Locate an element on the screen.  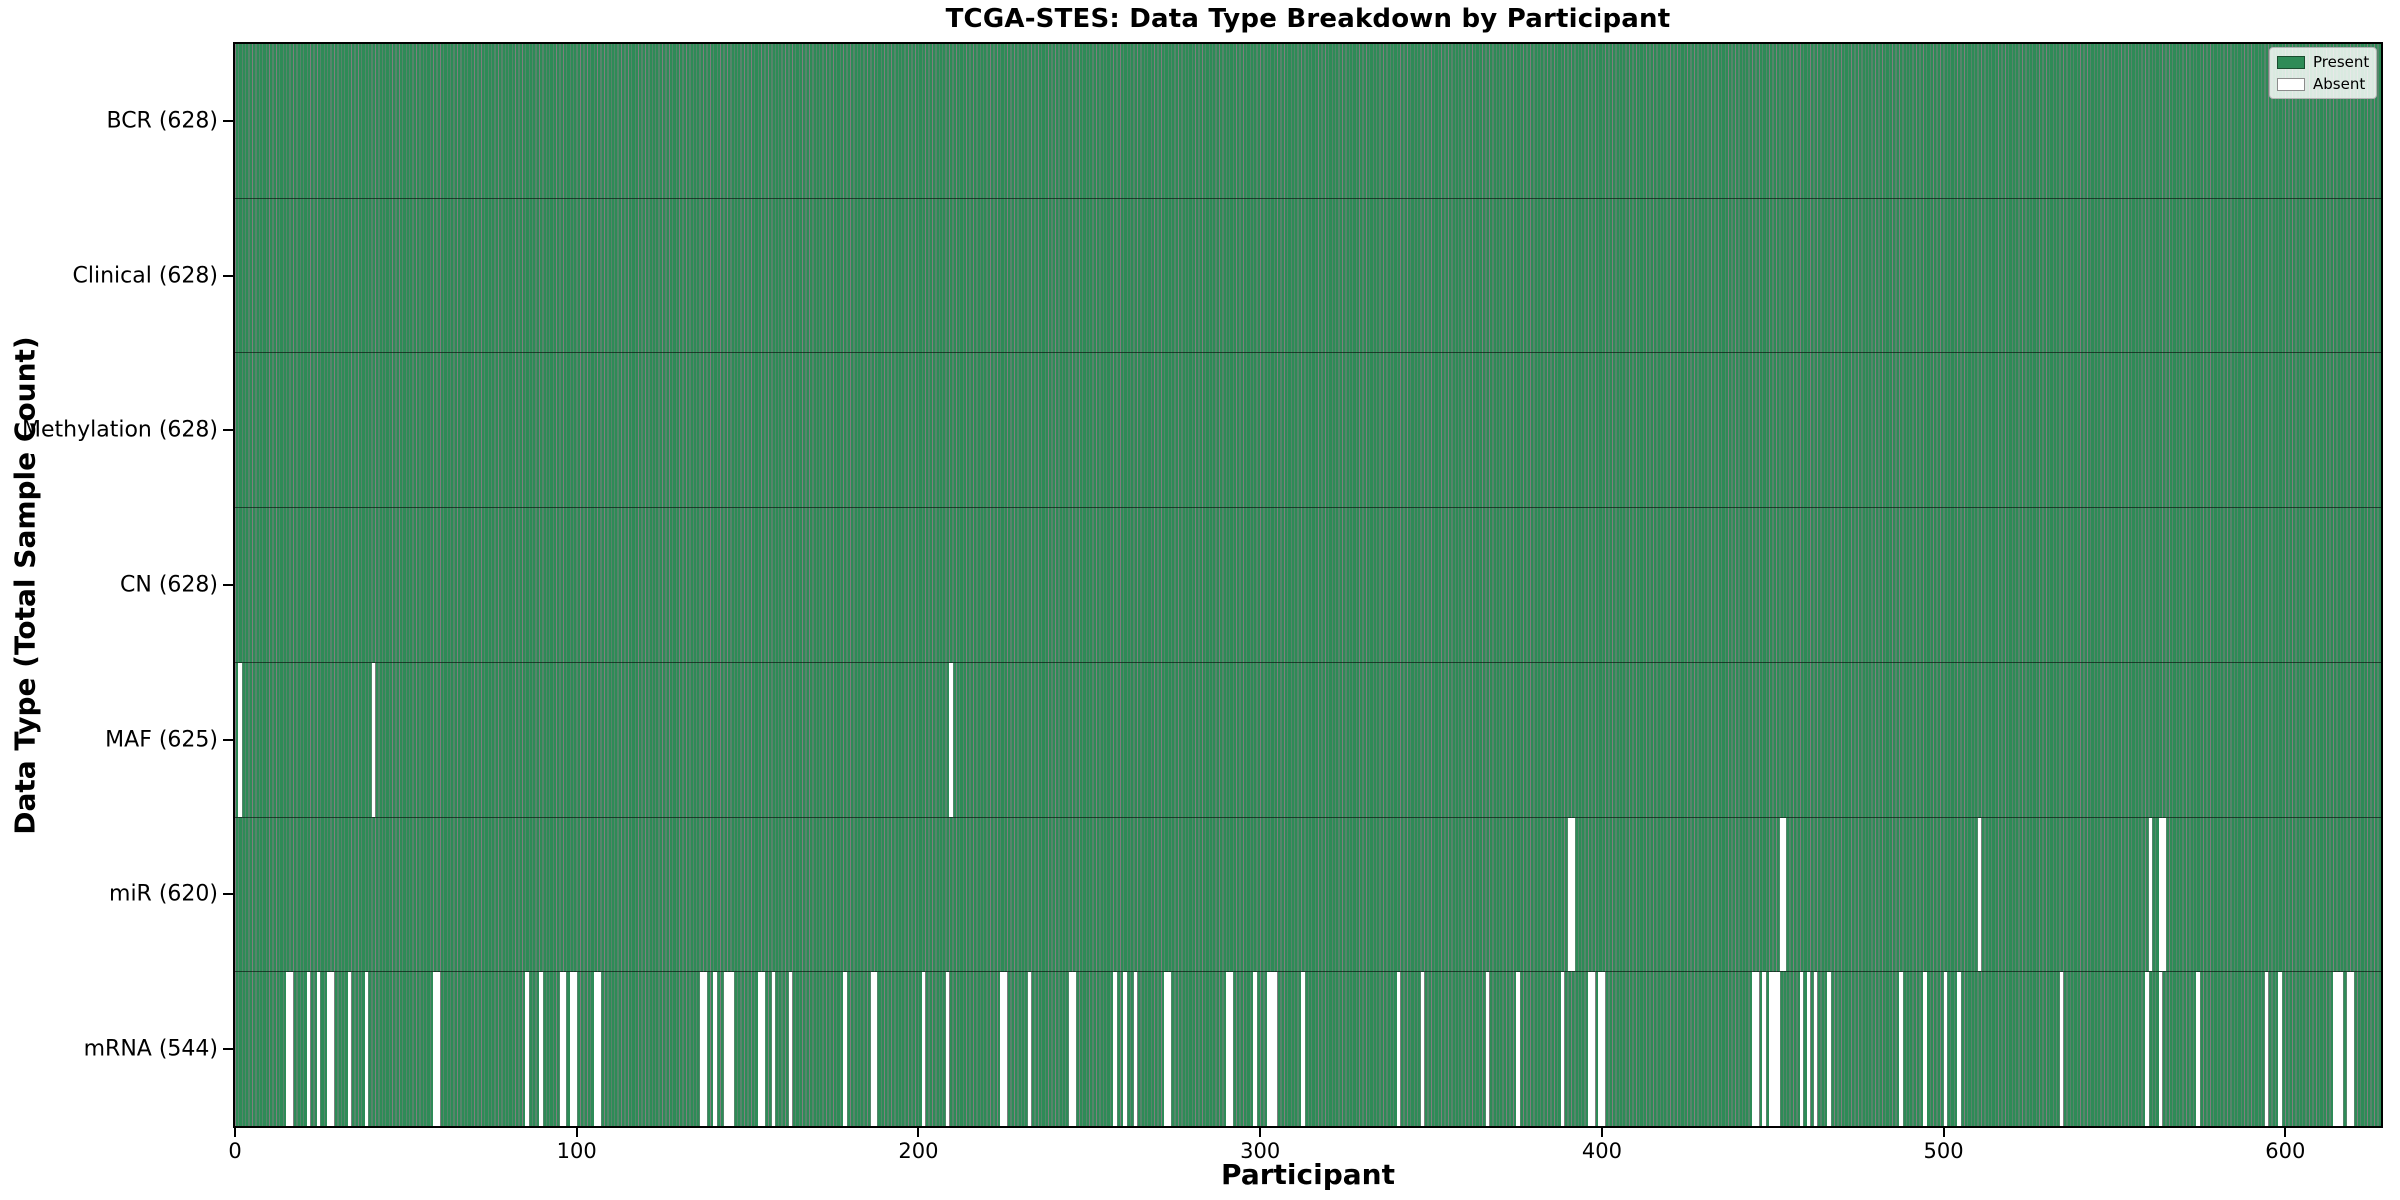
x-tick-label: 200 is located at coordinates (918, 1151).